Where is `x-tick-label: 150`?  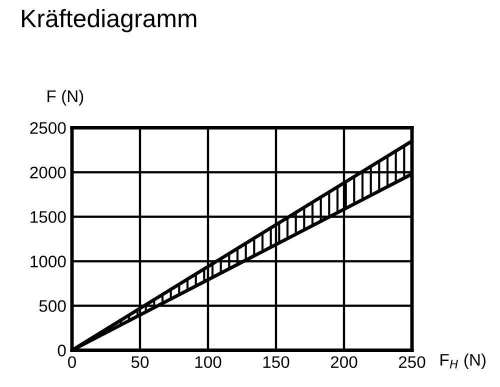
x-tick-label: 150 is located at coordinates (276, 362).